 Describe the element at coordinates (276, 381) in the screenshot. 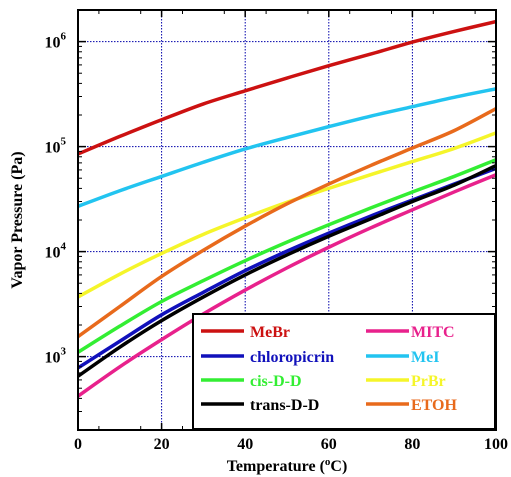

I see `legend-label: cis-D-D` at that location.